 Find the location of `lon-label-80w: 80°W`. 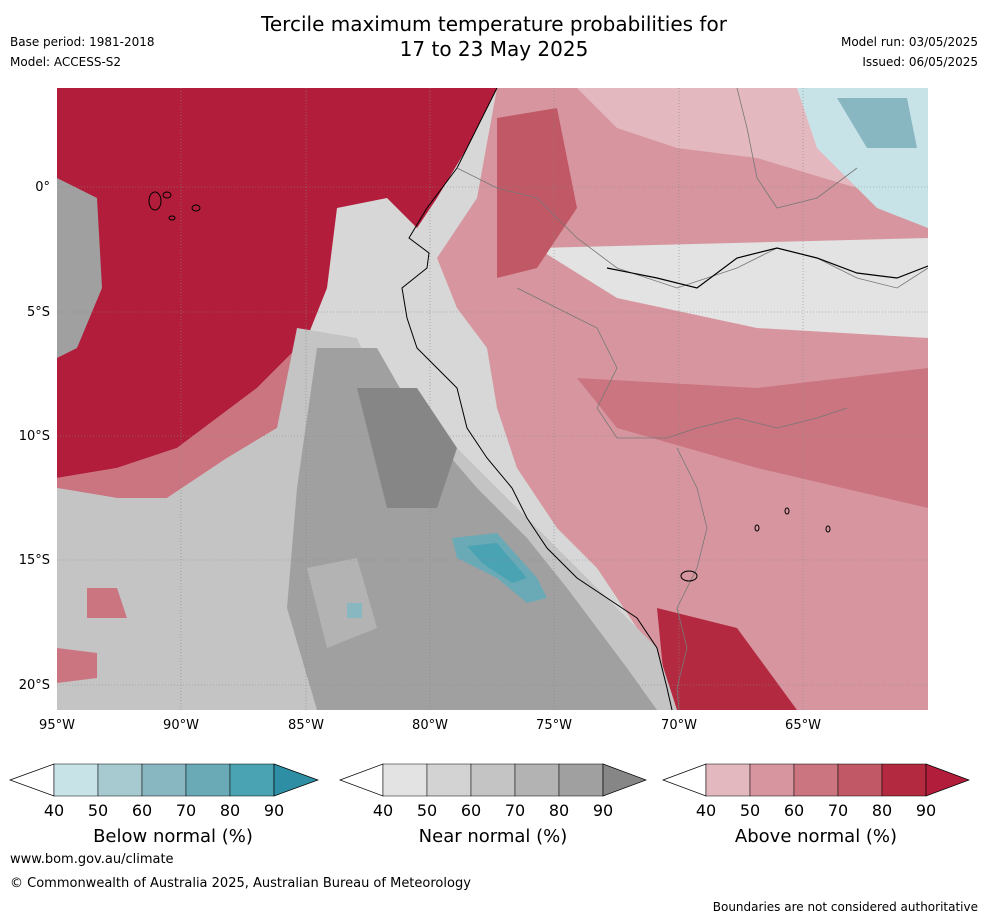

lon-label-80w: 80°W is located at coordinates (430, 725).